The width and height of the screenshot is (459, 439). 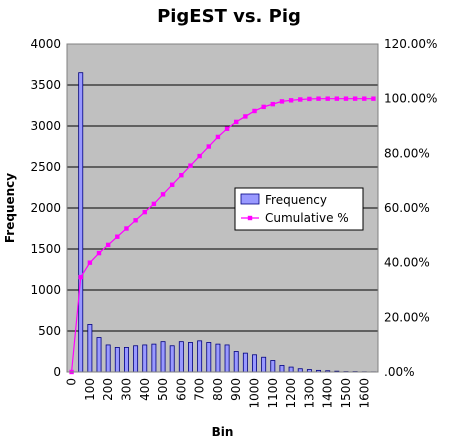 What do you see at coordinates (273, 393) in the screenshot?
I see `x-tick-label: 1100` at bounding box center [273, 393].